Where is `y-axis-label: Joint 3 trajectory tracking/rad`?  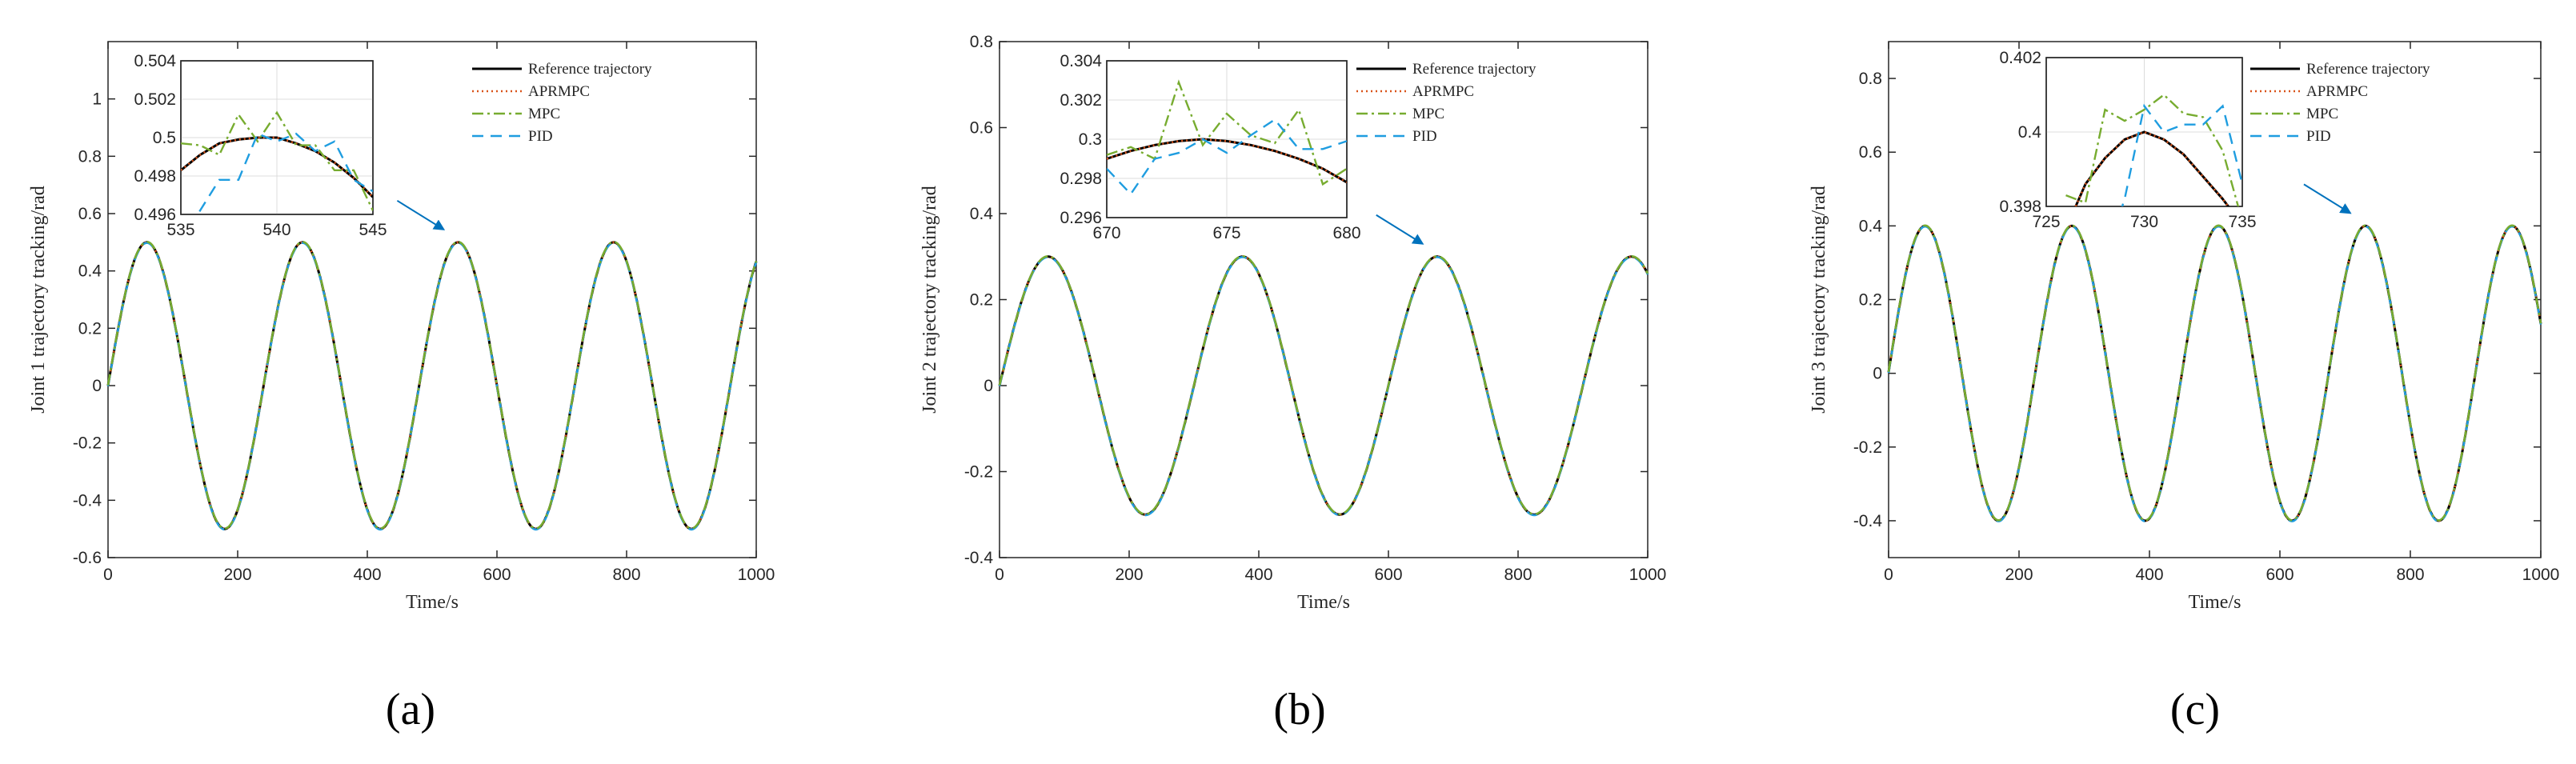 y-axis-label: Joint 3 trajectory tracking/rad is located at coordinates (1819, 300).